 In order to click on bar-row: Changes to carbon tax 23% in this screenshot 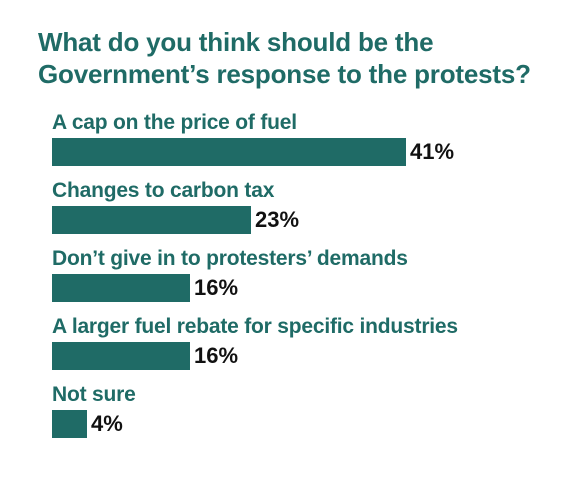, I will do `click(312, 206)`.